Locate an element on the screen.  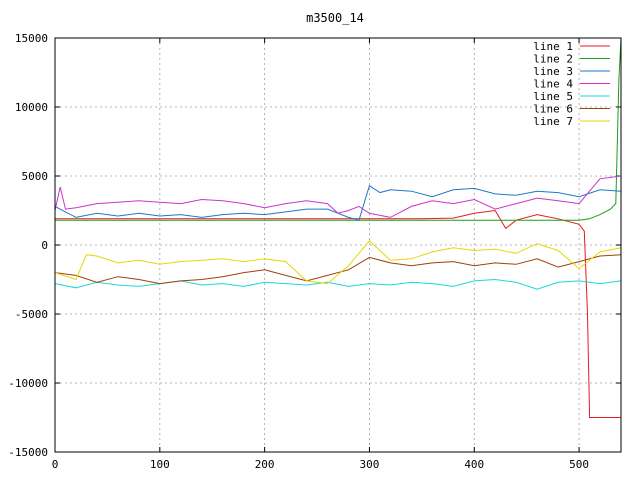
legend-label: line 7 is located at coordinates (553, 121).